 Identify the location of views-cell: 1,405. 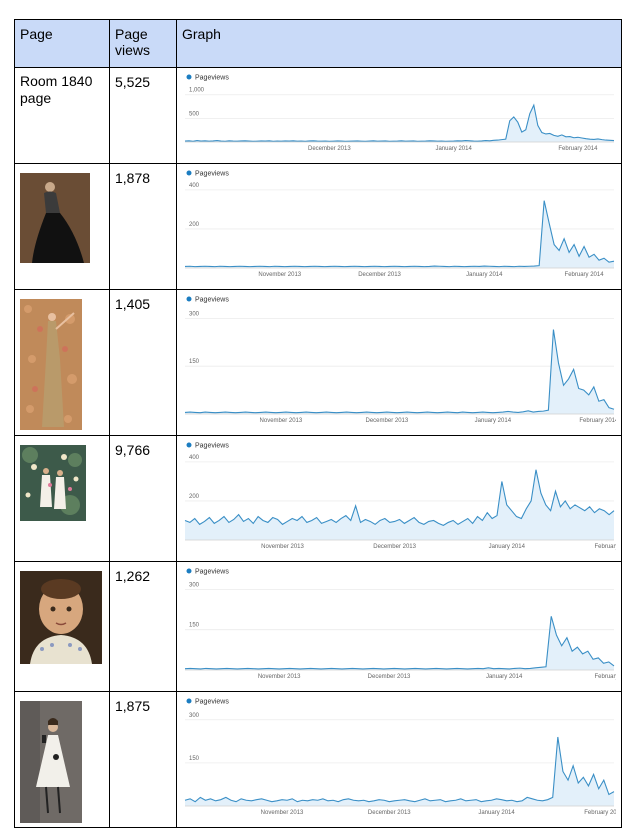
(143, 362).